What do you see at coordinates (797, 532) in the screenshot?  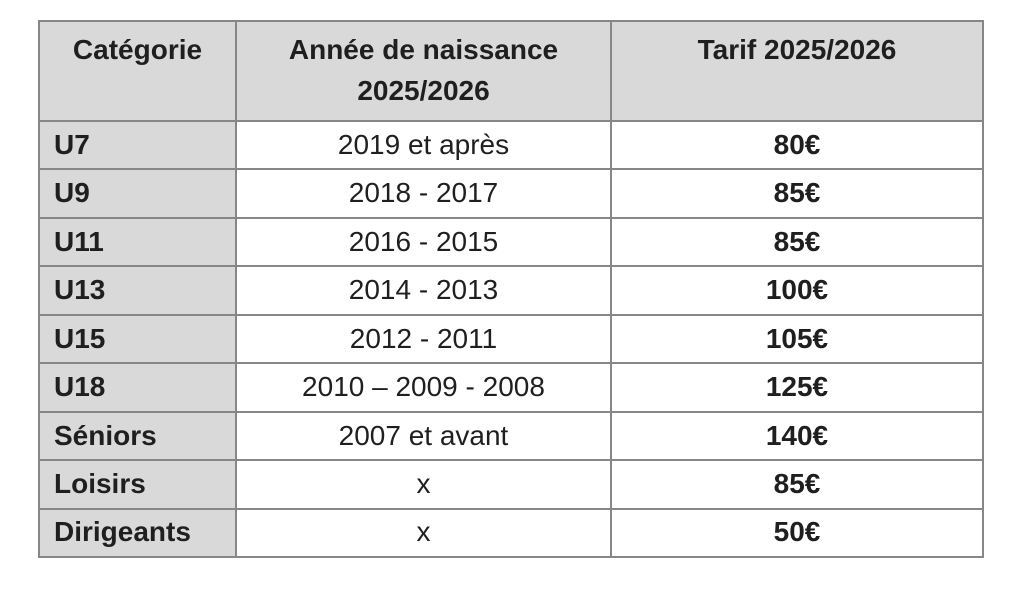 I see `price-cell: 50€` at bounding box center [797, 532].